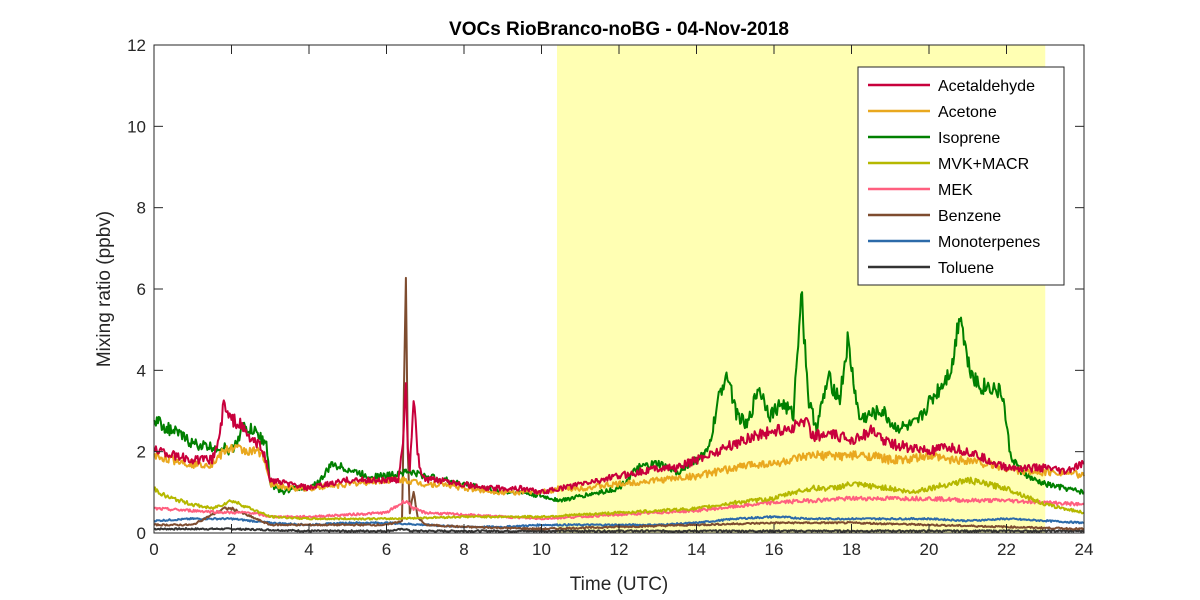  Describe the element at coordinates (141, 289) in the screenshot. I see `y-tick-label: 6` at that location.